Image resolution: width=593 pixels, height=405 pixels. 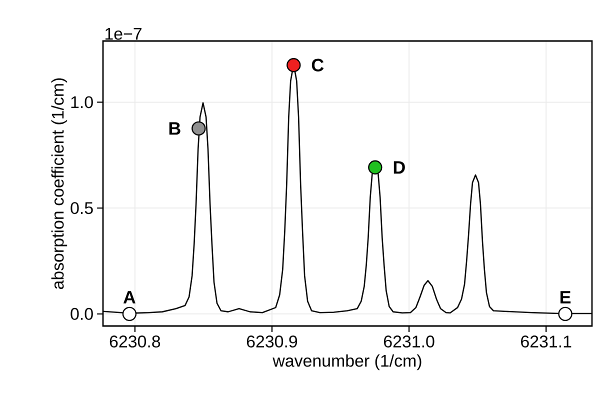 I want to click on x-tick-label: 6230.8, so click(x=135, y=342).